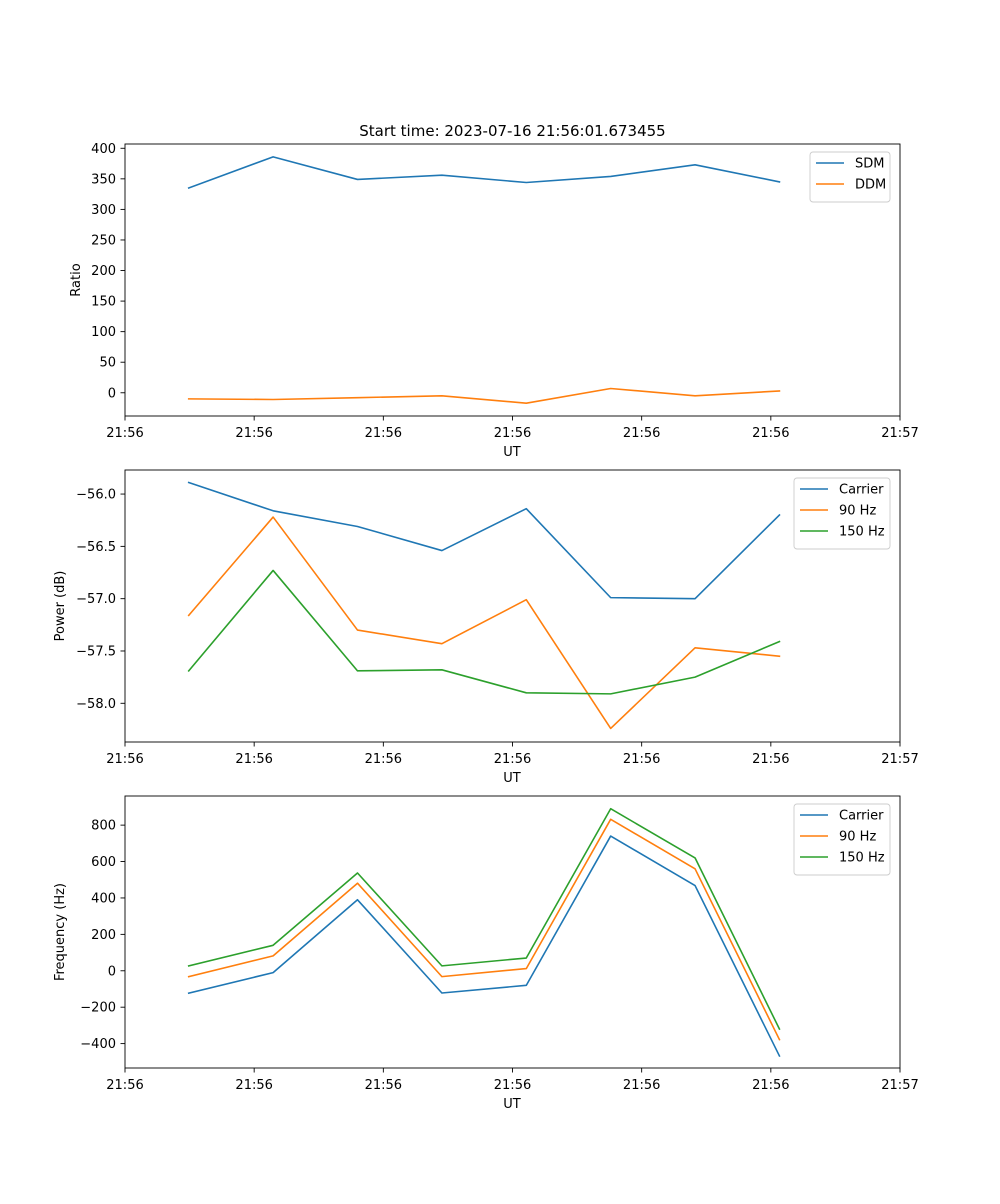 The image size is (1000, 1204). What do you see at coordinates (124, 433) in the screenshot?
I see `x-tick-label-ratio-0: 21:56` at bounding box center [124, 433].